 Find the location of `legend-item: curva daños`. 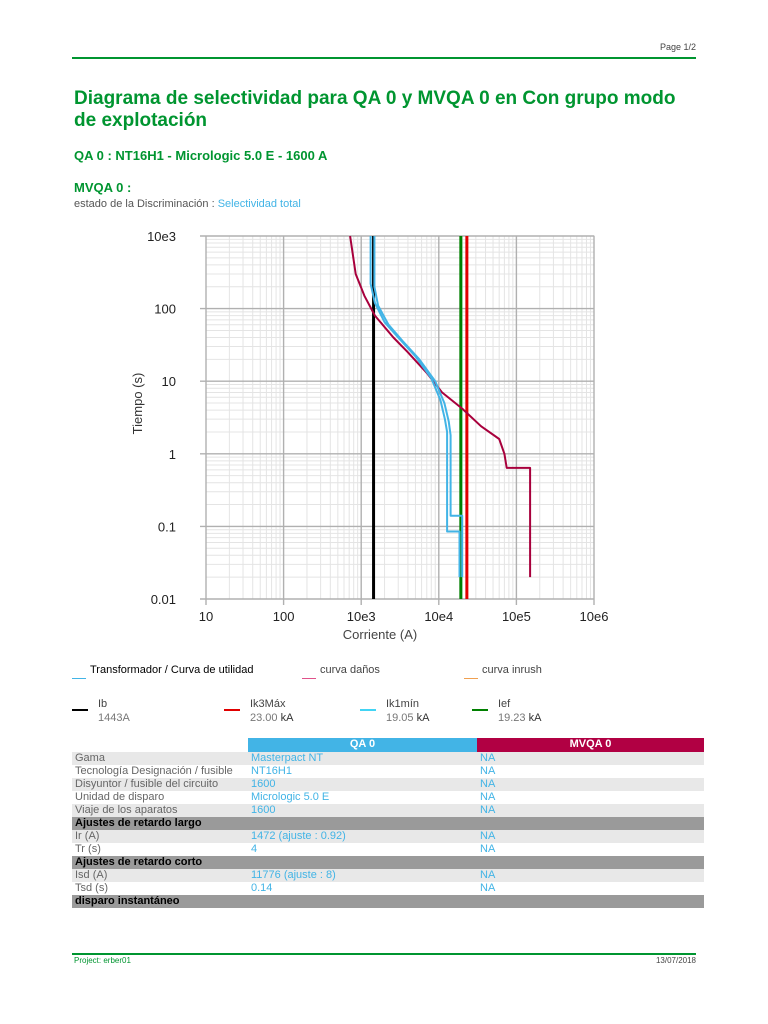

legend-item: curva daños is located at coordinates (341, 671).